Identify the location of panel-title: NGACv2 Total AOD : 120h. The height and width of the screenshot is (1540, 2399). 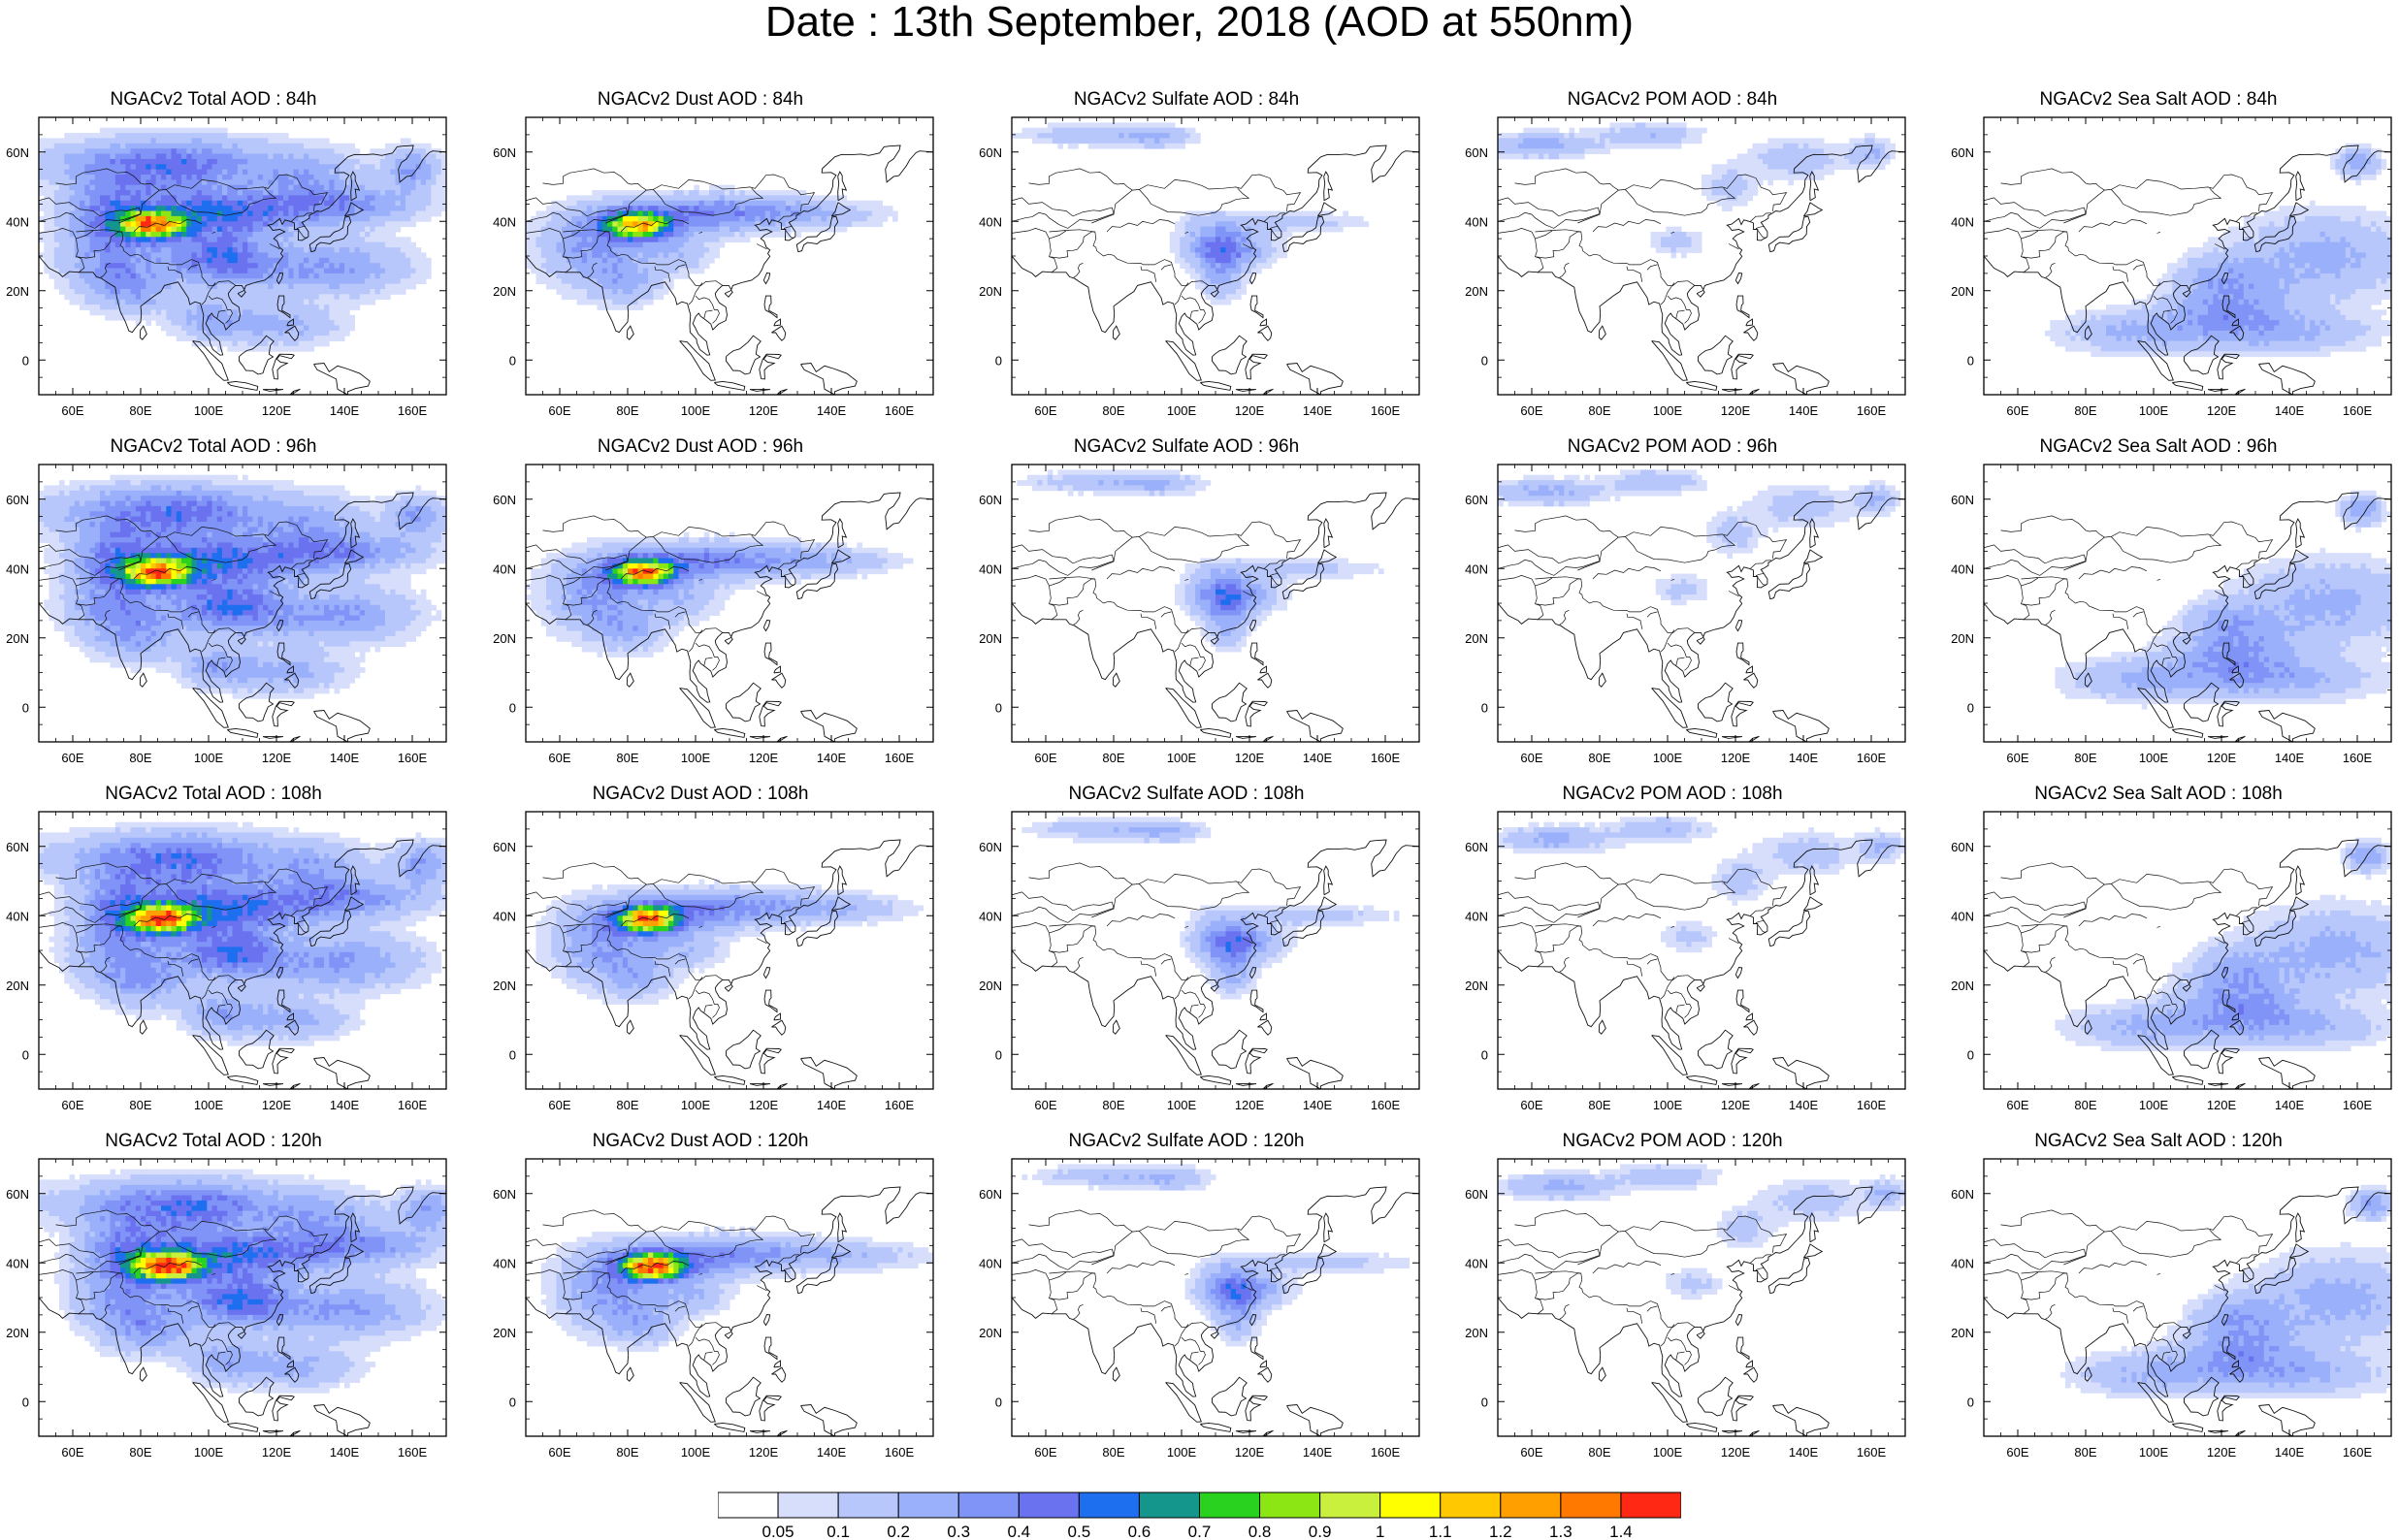
(213, 1141).